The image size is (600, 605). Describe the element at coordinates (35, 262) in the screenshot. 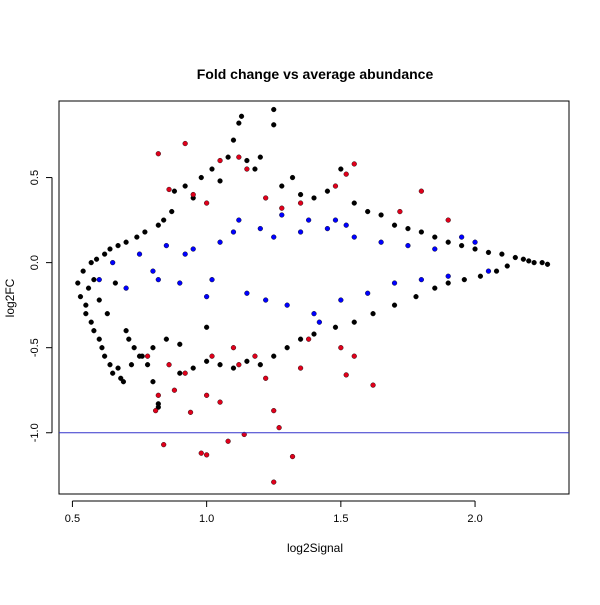

I see `y-tick-label: 0.0` at that location.